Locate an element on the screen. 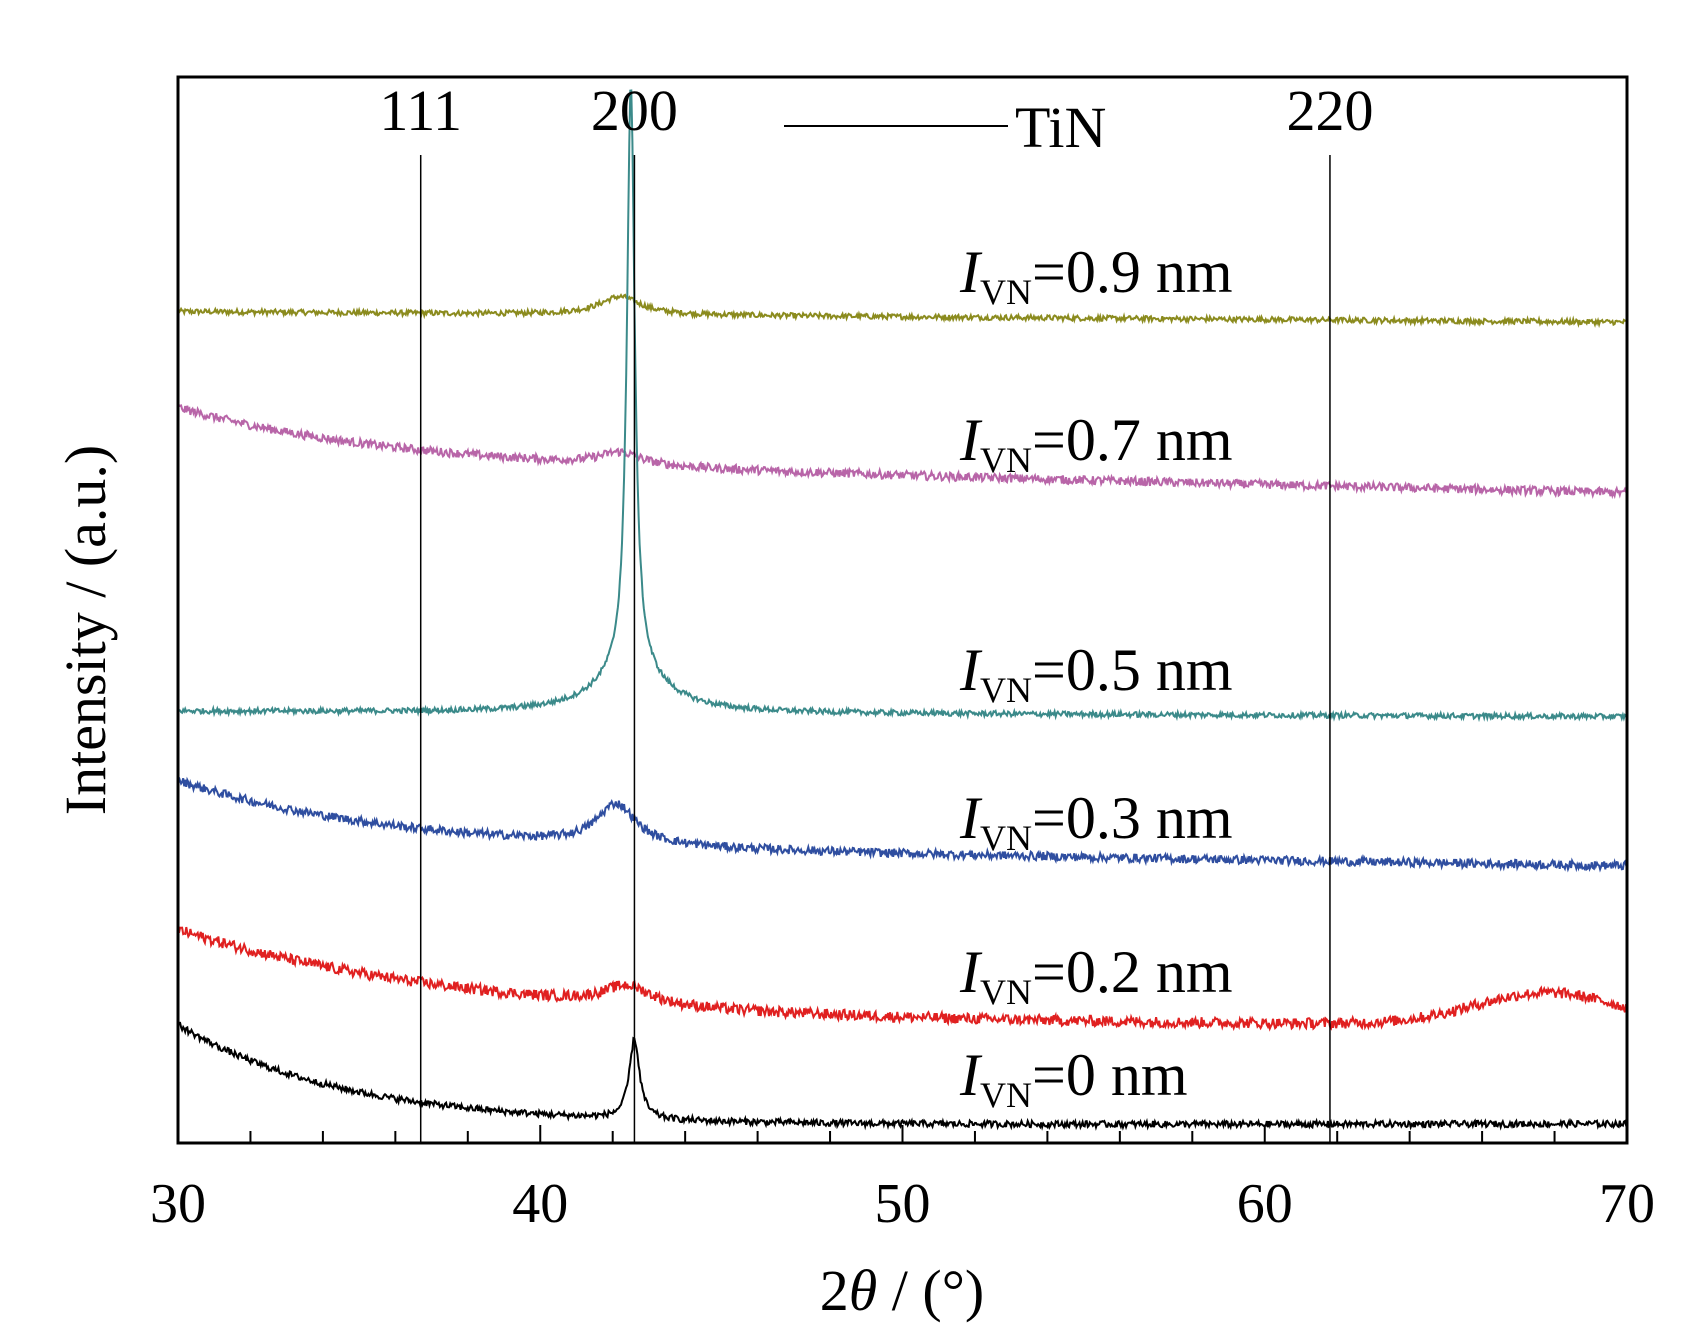 The height and width of the screenshot is (1335, 1681). reference-label-111: 111 is located at coordinates (420, 110).